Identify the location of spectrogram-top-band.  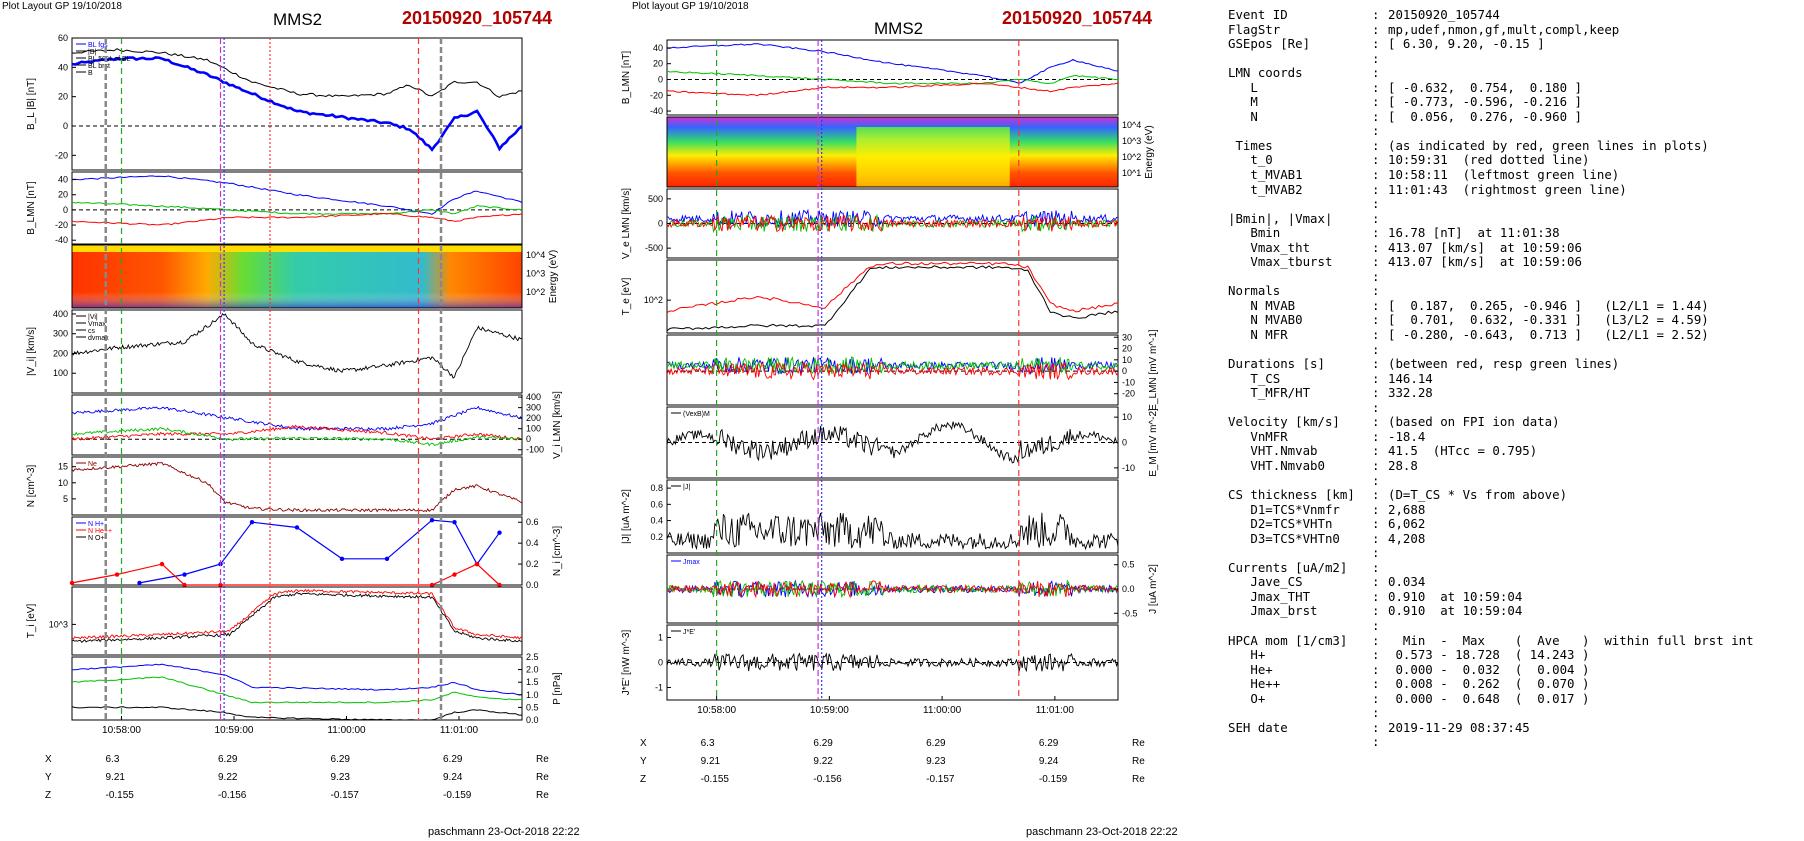
(297, 248).